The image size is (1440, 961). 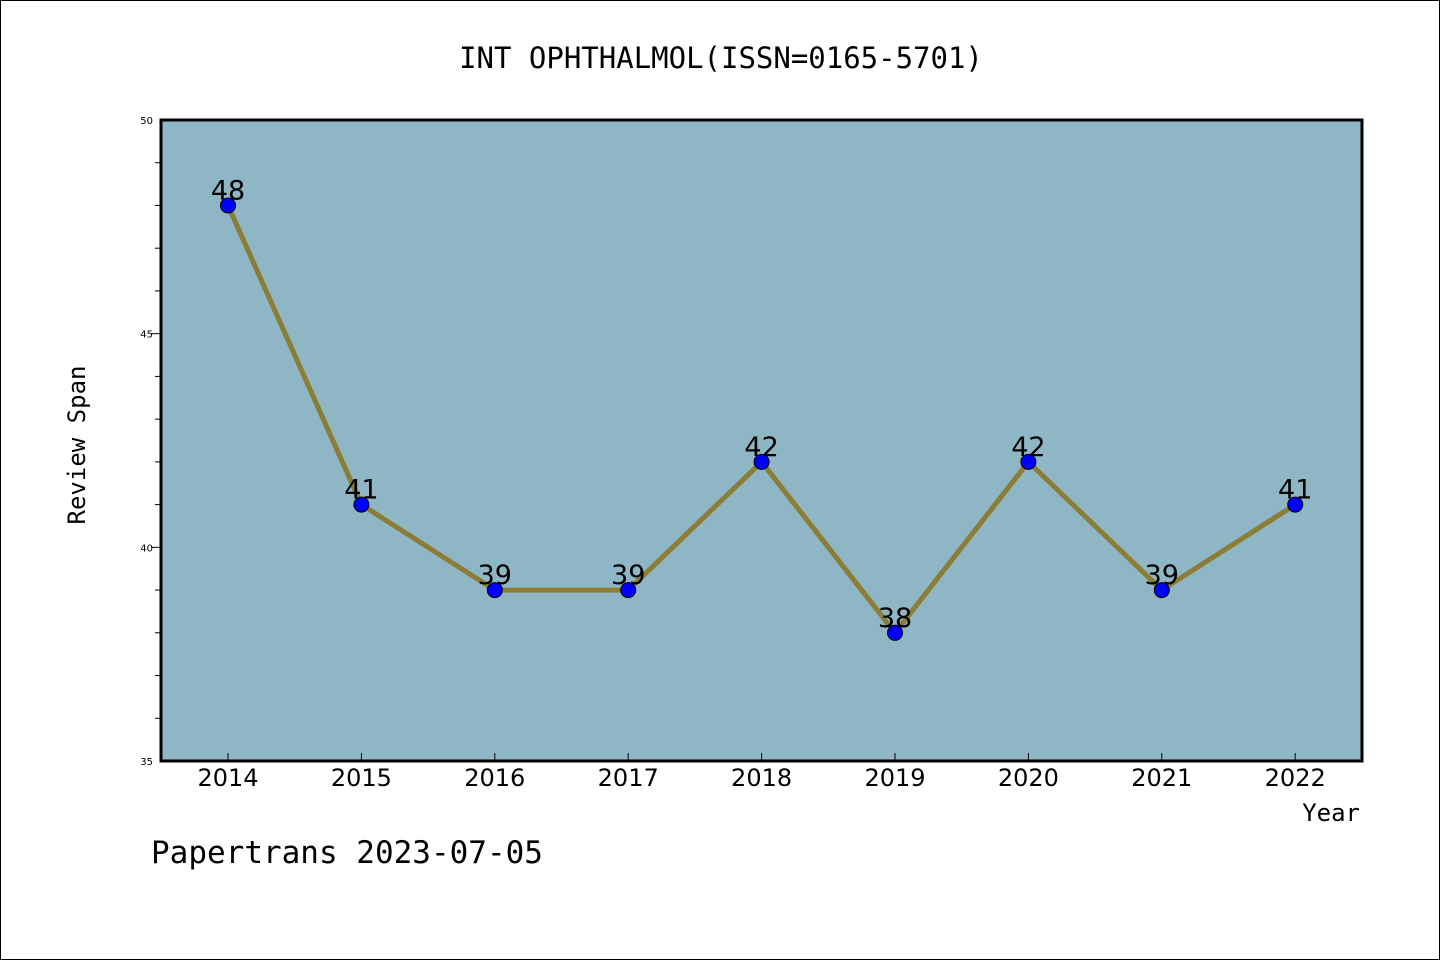 What do you see at coordinates (228, 190) in the screenshot?
I see `data-label: 48` at bounding box center [228, 190].